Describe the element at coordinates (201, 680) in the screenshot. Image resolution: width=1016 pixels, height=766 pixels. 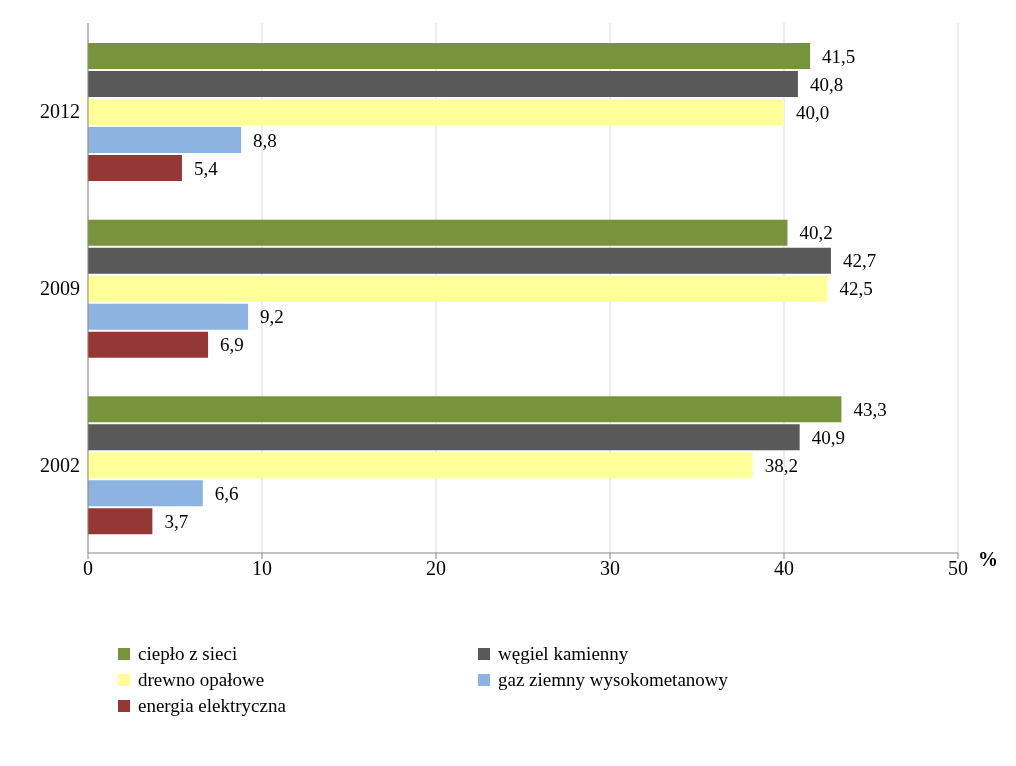
I see `legend-label: drewno opałowe` at that location.